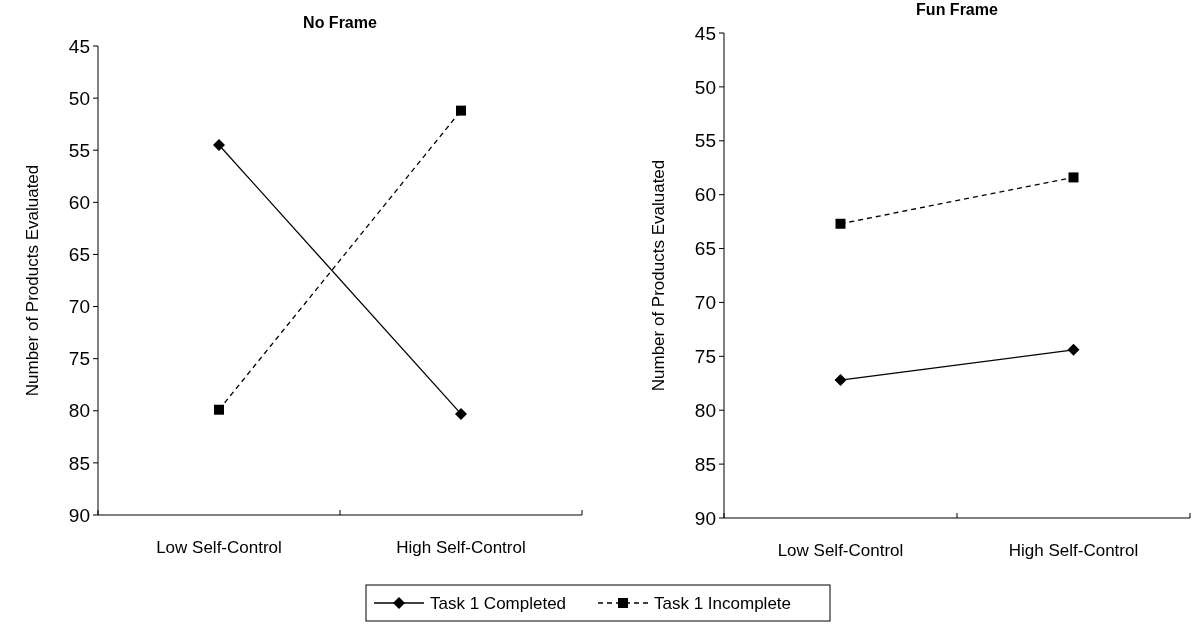  I want to click on chart-title: No Frame, so click(340, 22).